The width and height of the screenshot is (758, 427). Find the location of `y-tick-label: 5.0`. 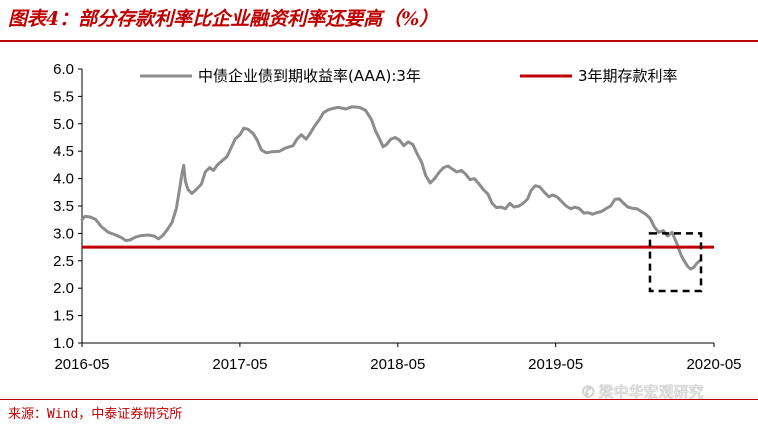

y-tick-label: 5.0 is located at coordinates (63, 124).